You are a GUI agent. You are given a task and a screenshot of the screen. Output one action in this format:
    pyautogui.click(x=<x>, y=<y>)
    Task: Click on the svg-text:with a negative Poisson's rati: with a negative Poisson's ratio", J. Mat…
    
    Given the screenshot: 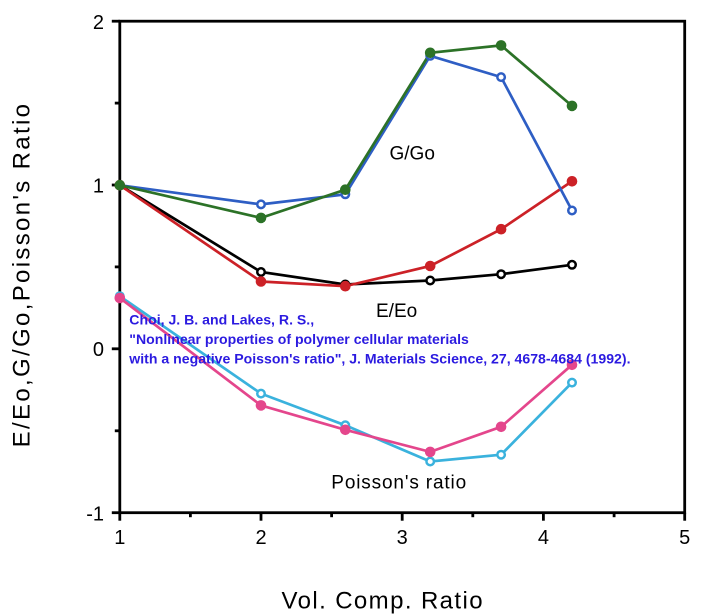 What is the action you would take?
    pyautogui.click(x=379, y=359)
    